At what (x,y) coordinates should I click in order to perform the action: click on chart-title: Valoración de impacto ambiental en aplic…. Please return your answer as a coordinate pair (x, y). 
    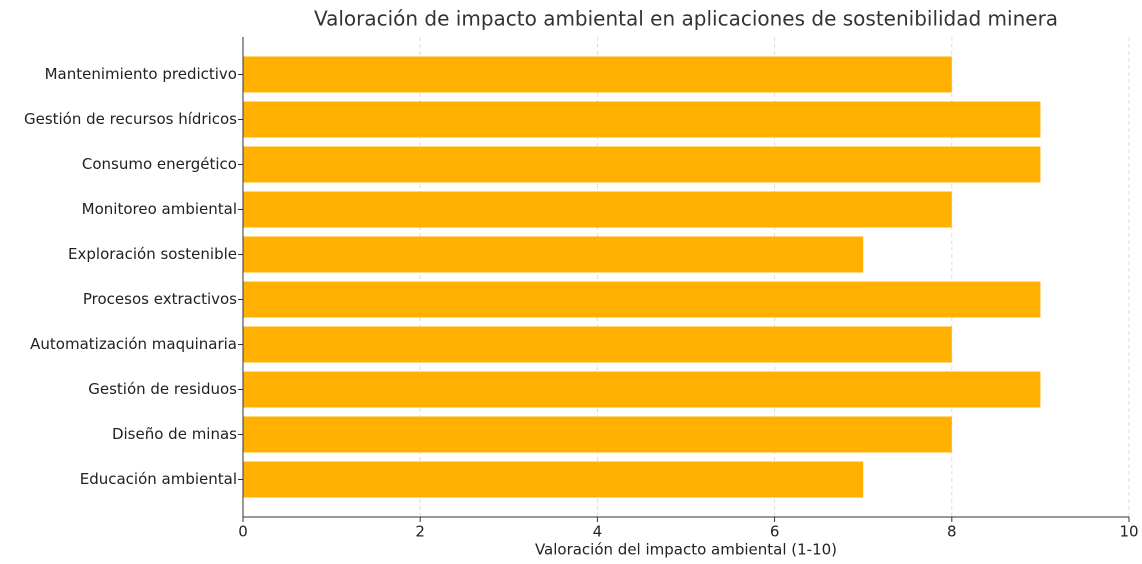
    Looking at the image, I should click on (686, 19).